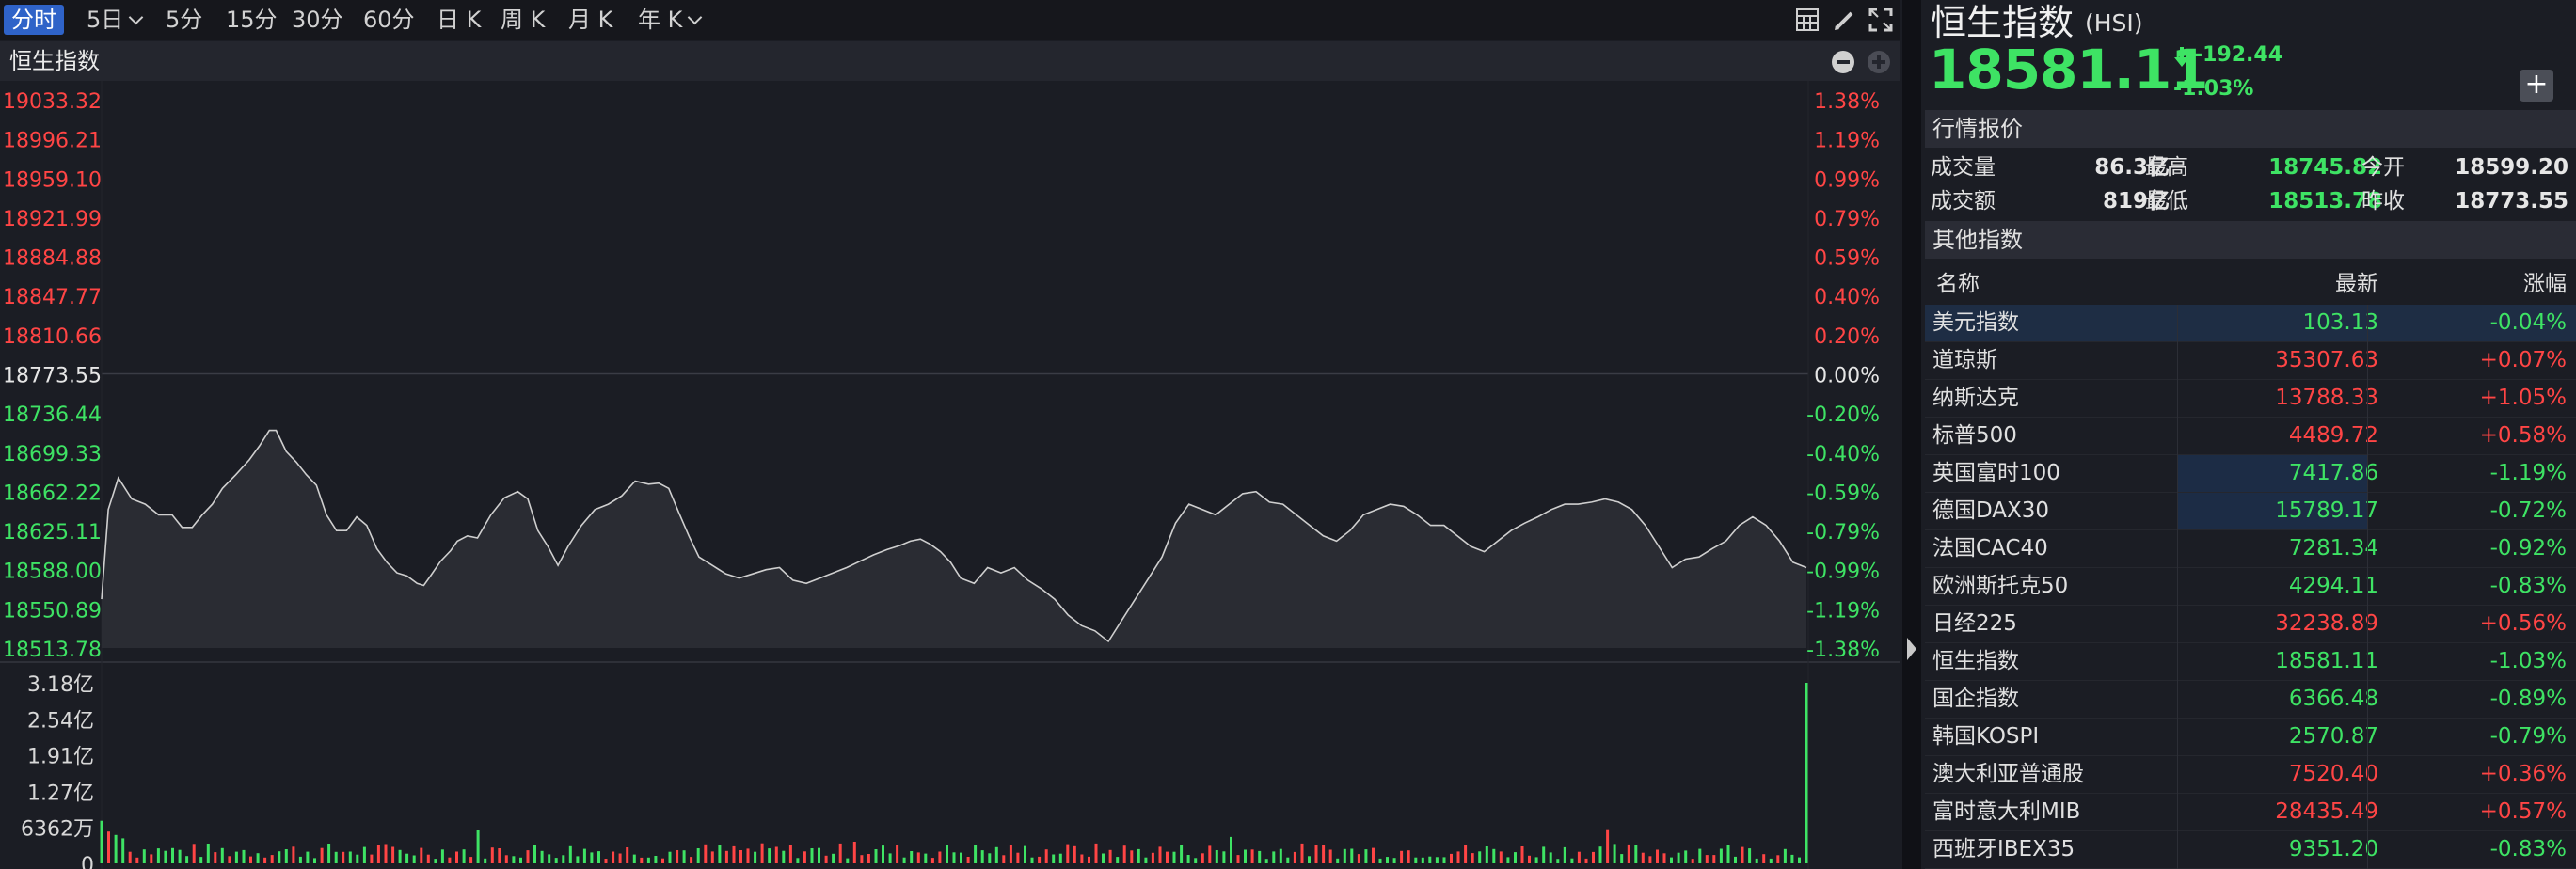 Image resolution: width=2576 pixels, height=869 pixels. Describe the element at coordinates (2523, 623) in the screenshot. I see `index-pct: +0.56%` at that location.